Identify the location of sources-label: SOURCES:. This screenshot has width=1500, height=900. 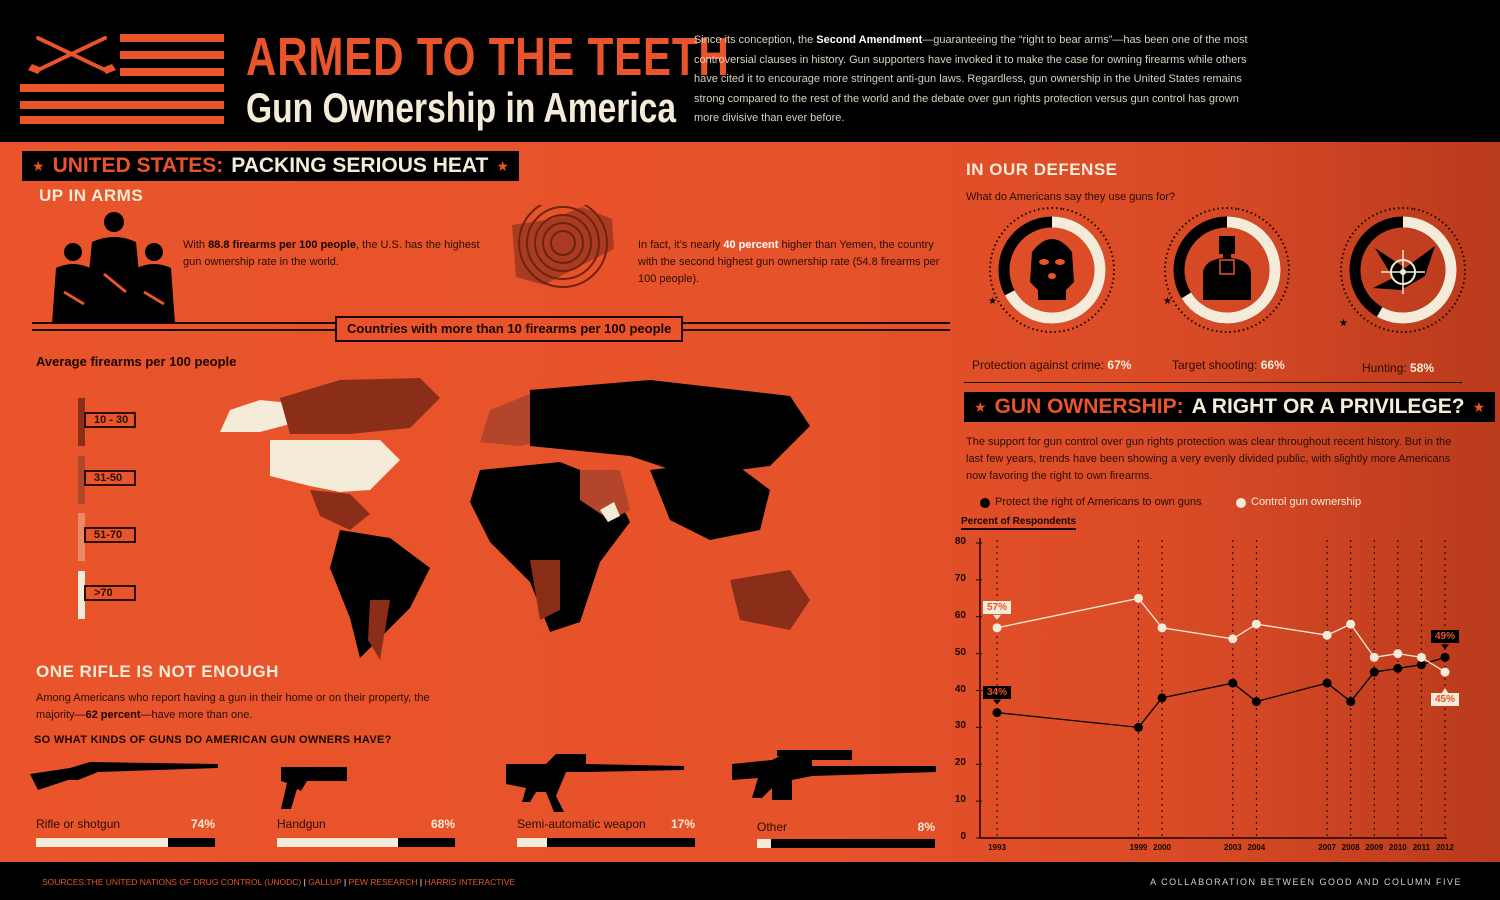
(64, 882).